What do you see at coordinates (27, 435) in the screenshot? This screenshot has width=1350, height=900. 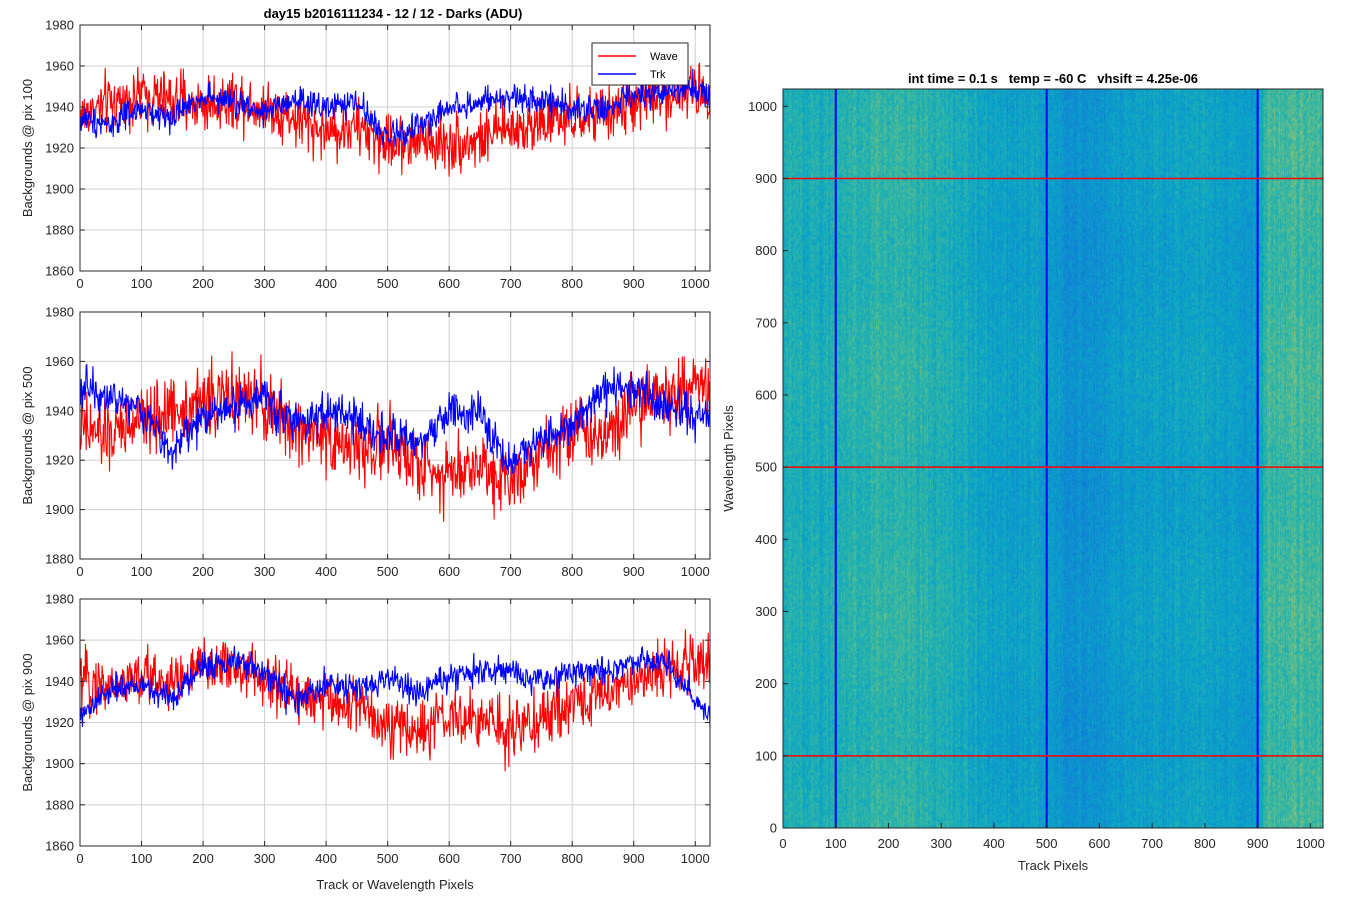 I see `ylabel-pix-500: Backgrounds @ pix 500` at bounding box center [27, 435].